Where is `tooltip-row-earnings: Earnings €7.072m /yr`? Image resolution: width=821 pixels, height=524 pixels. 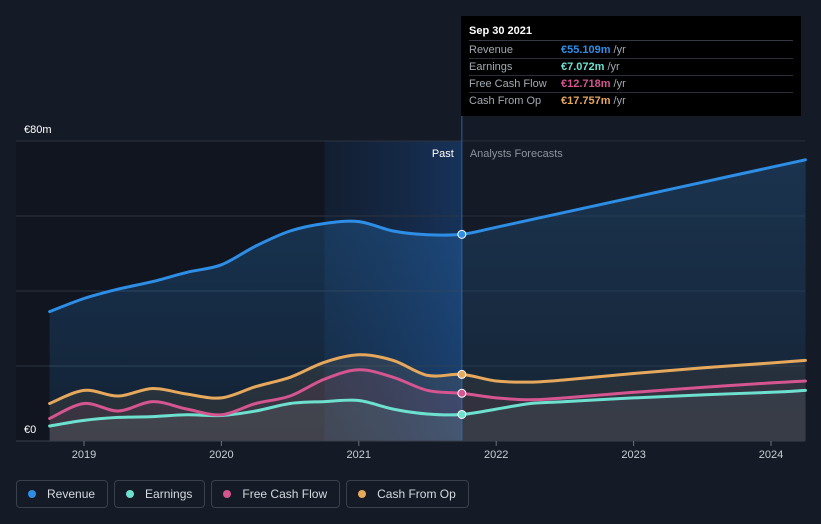 tooltip-row-earnings: Earnings €7.072m /yr is located at coordinates (631, 67).